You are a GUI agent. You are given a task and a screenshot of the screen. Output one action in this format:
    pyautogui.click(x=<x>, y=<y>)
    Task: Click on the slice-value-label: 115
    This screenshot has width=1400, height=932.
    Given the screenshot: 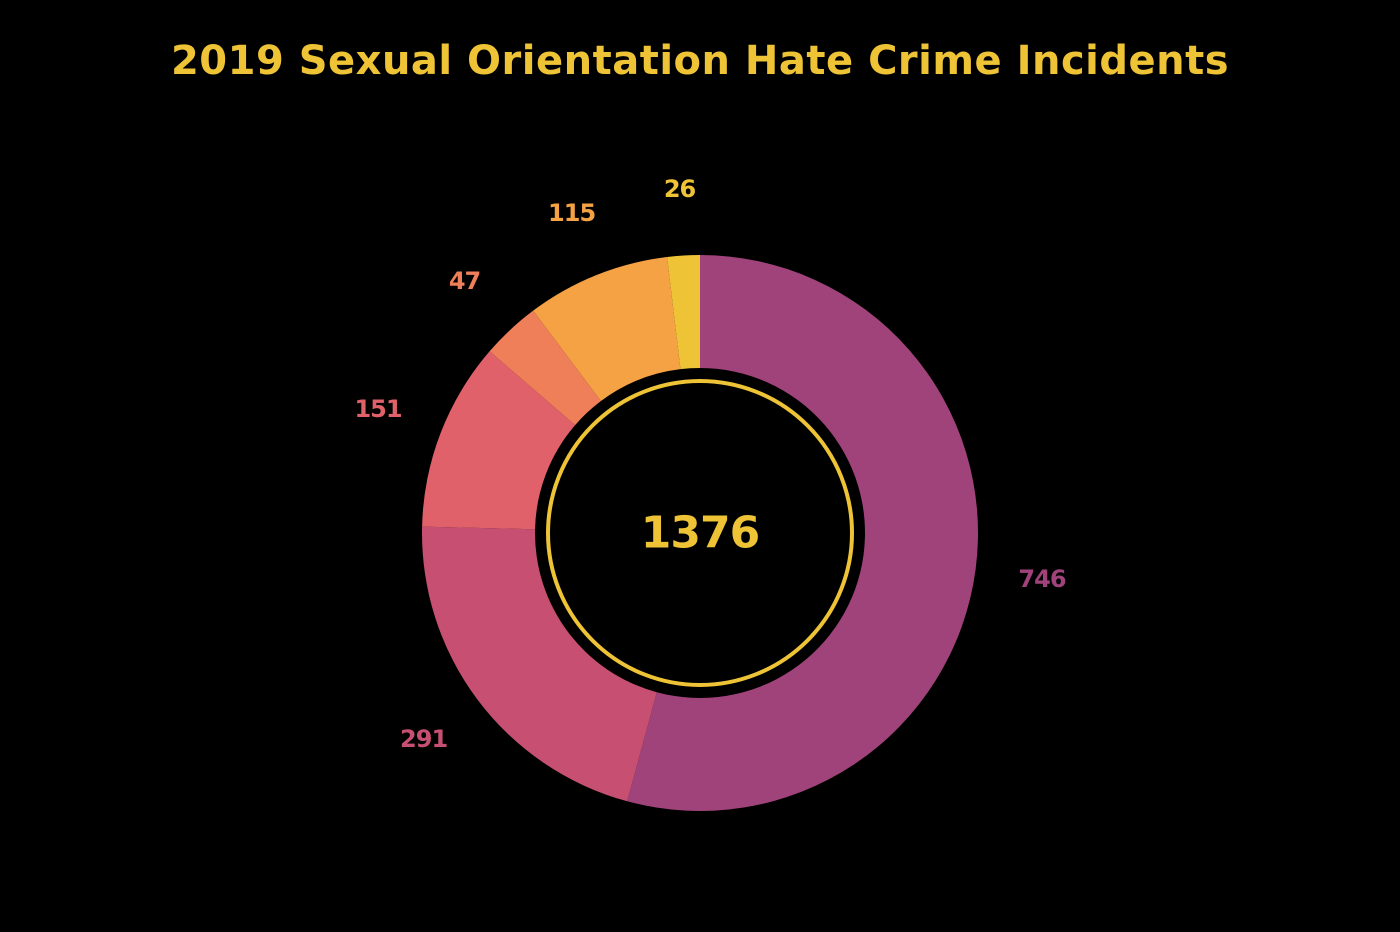 What is the action you would take?
    pyautogui.click(x=572, y=212)
    